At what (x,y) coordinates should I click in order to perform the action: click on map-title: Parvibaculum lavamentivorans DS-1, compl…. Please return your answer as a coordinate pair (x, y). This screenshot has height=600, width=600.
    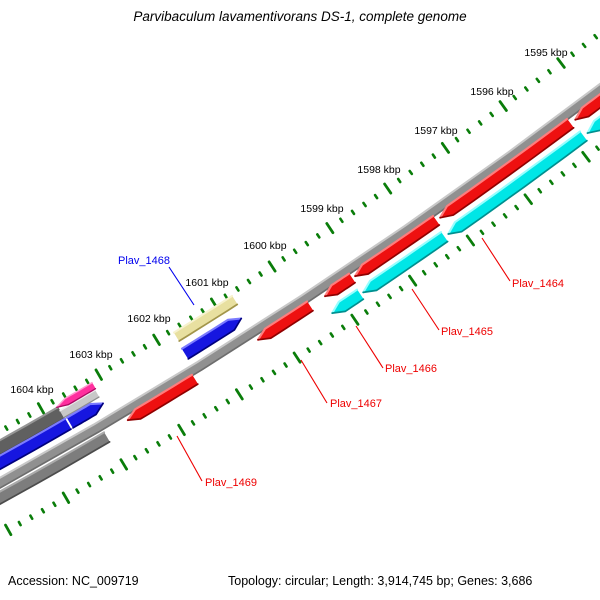
    Looking at the image, I should click on (300, 16).